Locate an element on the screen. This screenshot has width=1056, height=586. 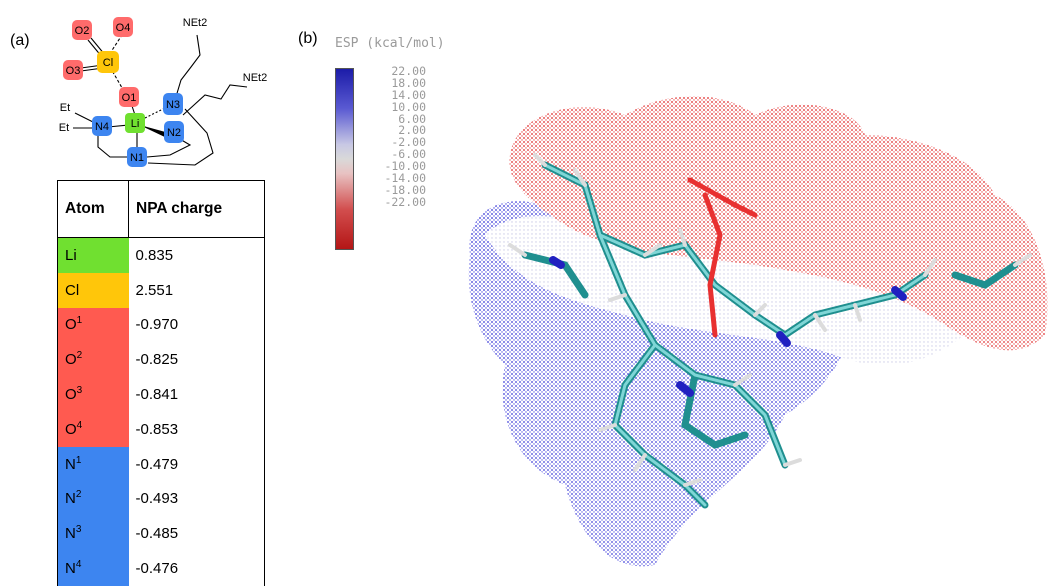
esp-tick-label: 2.00 is located at coordinates (412, 130).